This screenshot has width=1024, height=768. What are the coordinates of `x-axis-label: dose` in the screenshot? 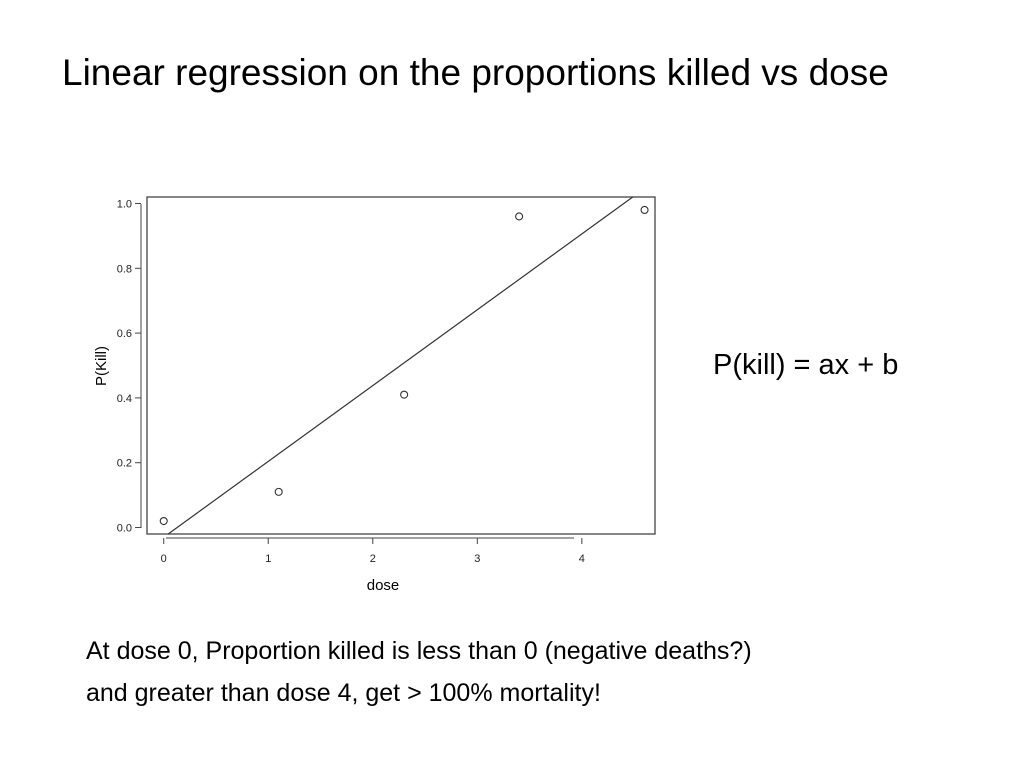 It's located at (383, 585).